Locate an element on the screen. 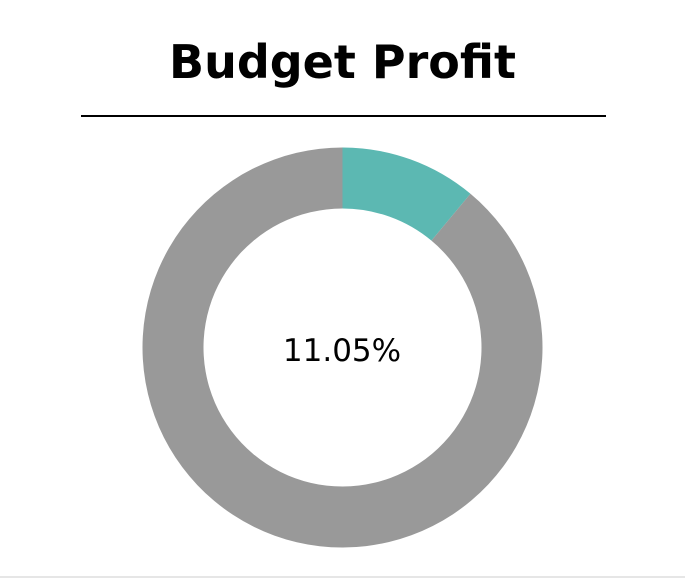 This screenshot has width=685, height=578. chart-title: Budget Profit is located at coordinates (342, 62).